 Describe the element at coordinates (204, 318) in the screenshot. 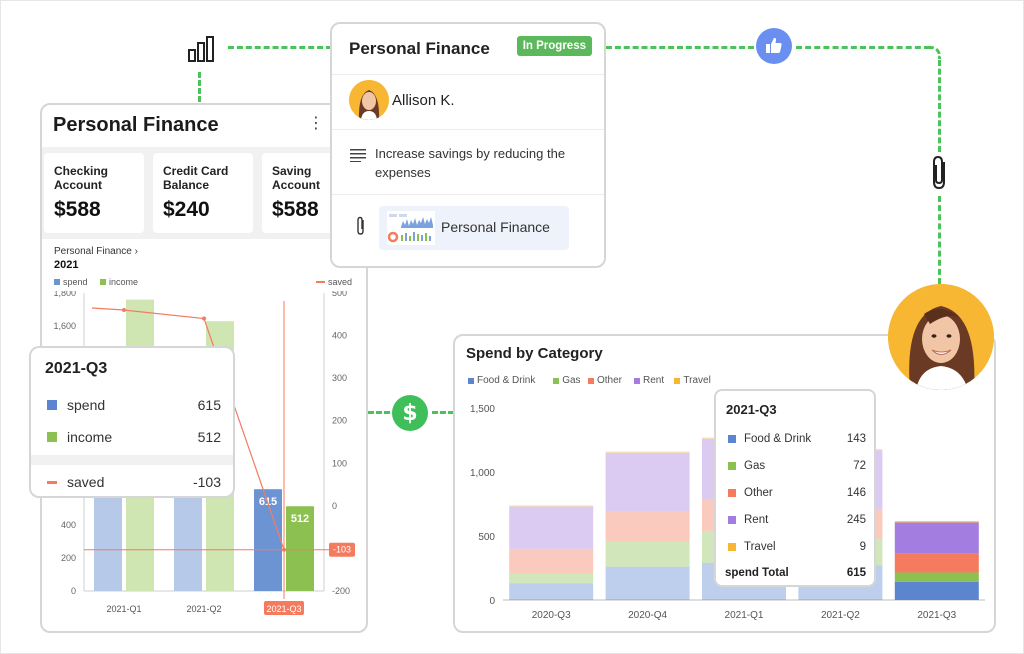

I see `saved-point` at that location.